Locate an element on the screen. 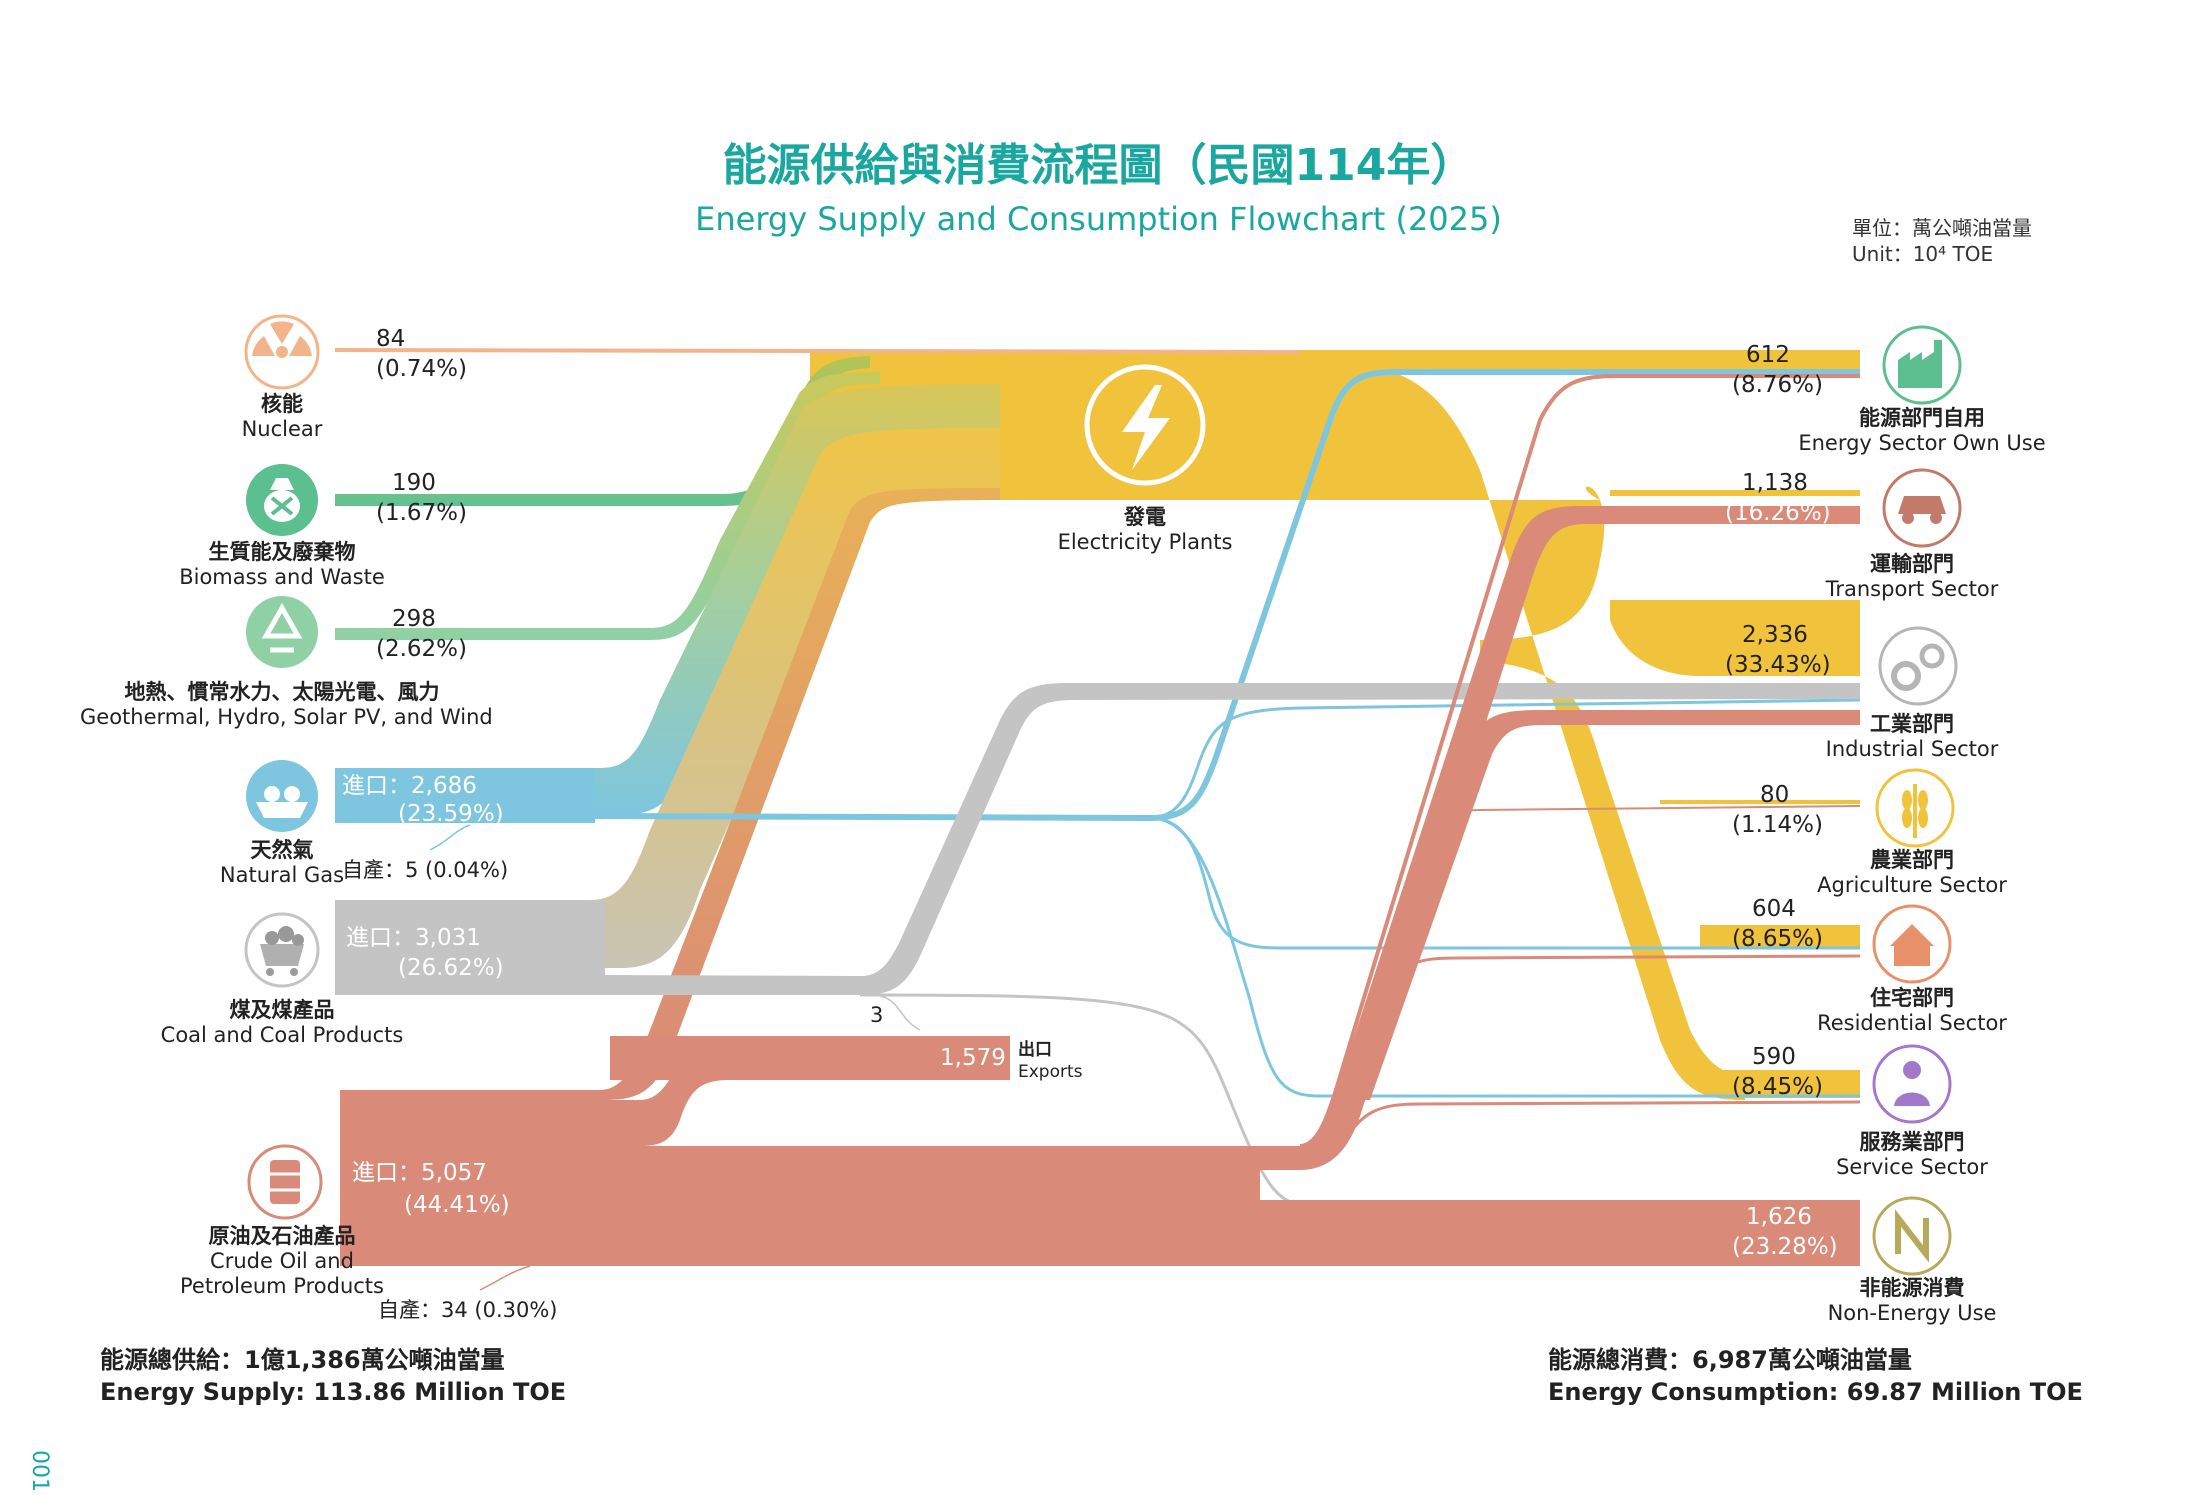  own-use-value: 612 is located at coordinates (1768, 355).